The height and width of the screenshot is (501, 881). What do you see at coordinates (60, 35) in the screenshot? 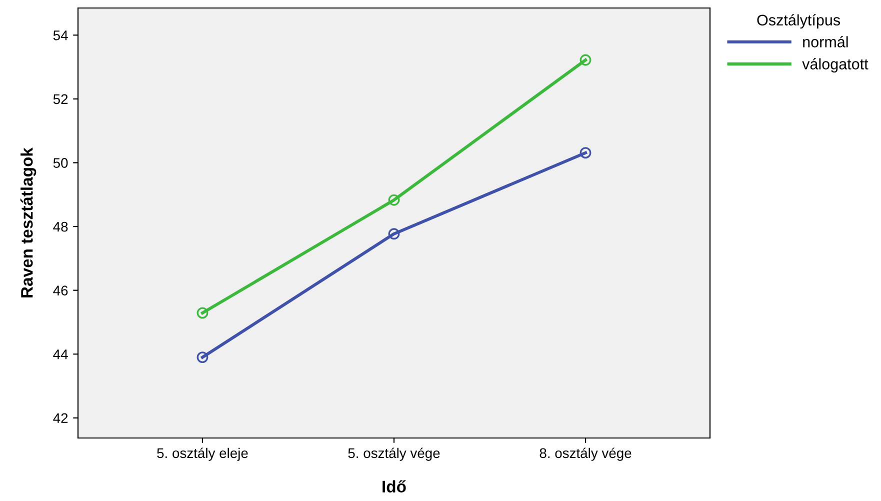
I see `y-tick-label: 54` at bounding box center [60, 35].